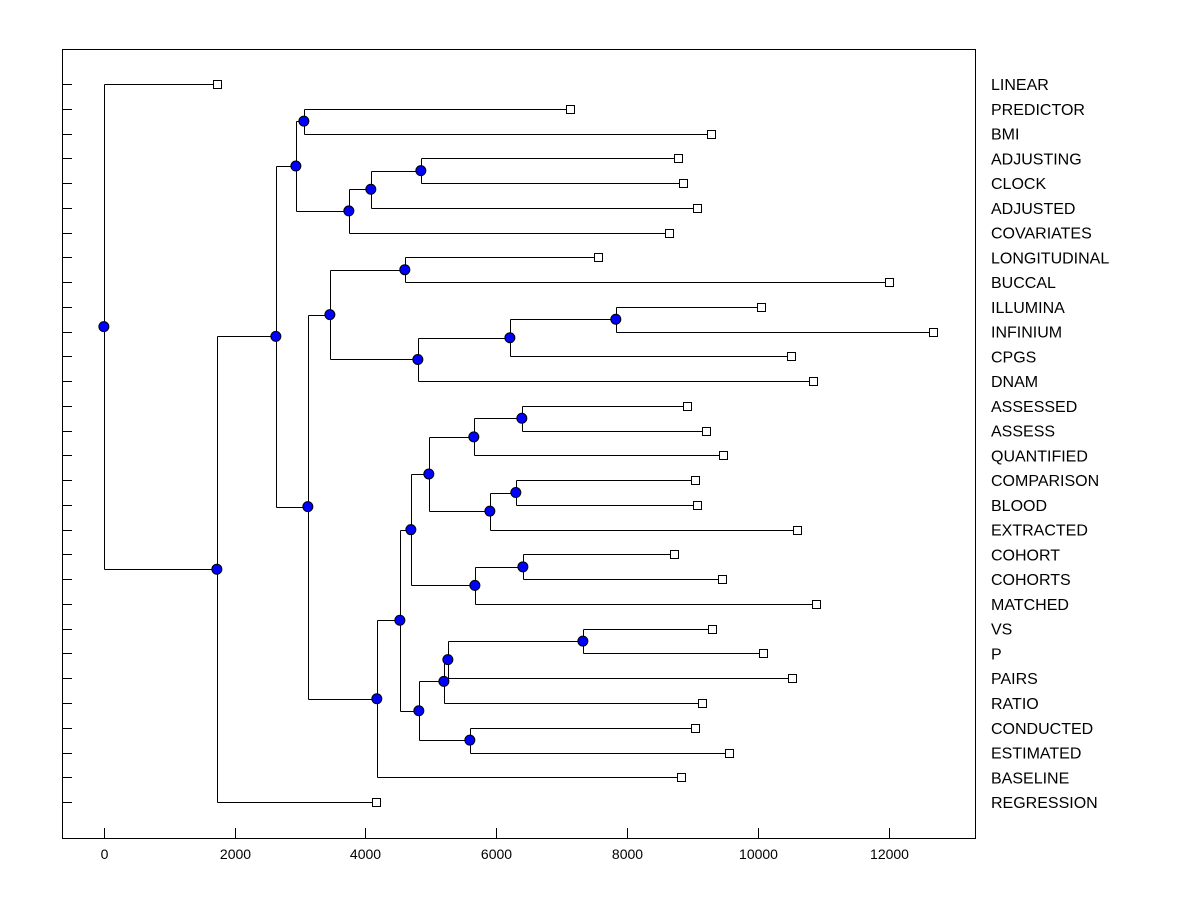  Describe the element at coordinates (1014, 679) in the screenshot. I see `leaf-label: PAIRS` at that location.